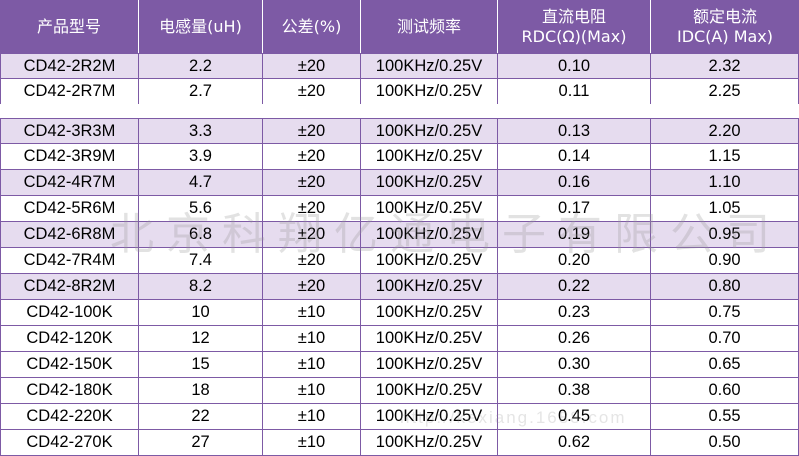  I want to click on header-idc-line1: 额定电流, so click(724, 16).